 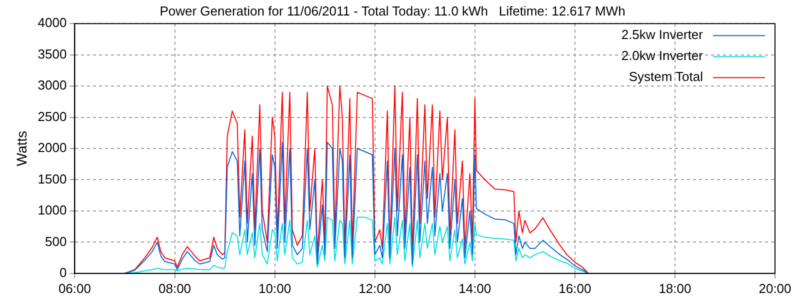 I want to click on x-tick-label: 18:00, so click(x=675, y=288).